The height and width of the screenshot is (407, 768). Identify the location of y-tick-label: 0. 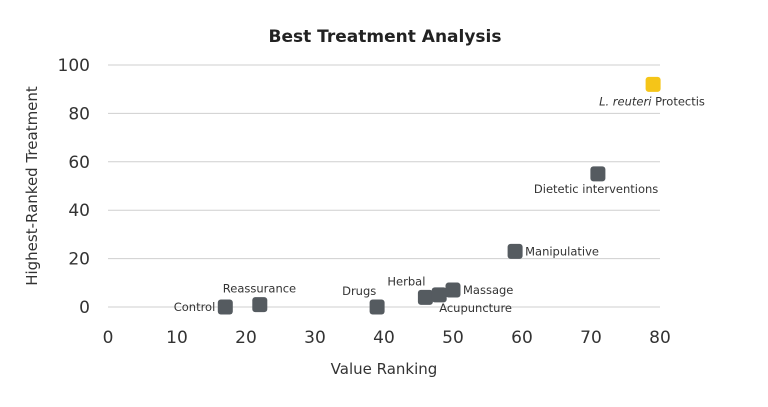
(84, 308).